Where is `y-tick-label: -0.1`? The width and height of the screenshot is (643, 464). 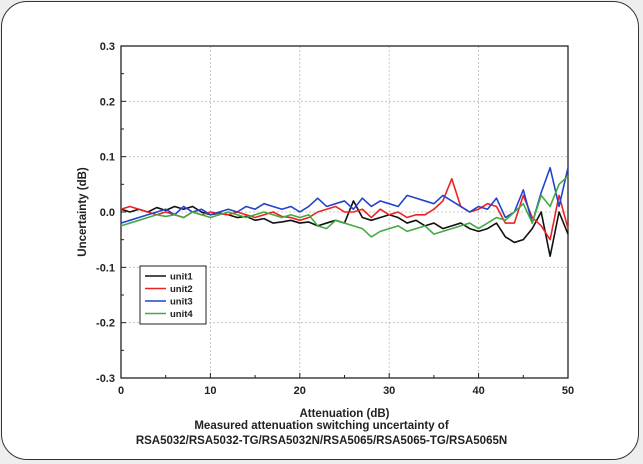 y-tick-label: -0.1 is located at coordinates (105, 268).